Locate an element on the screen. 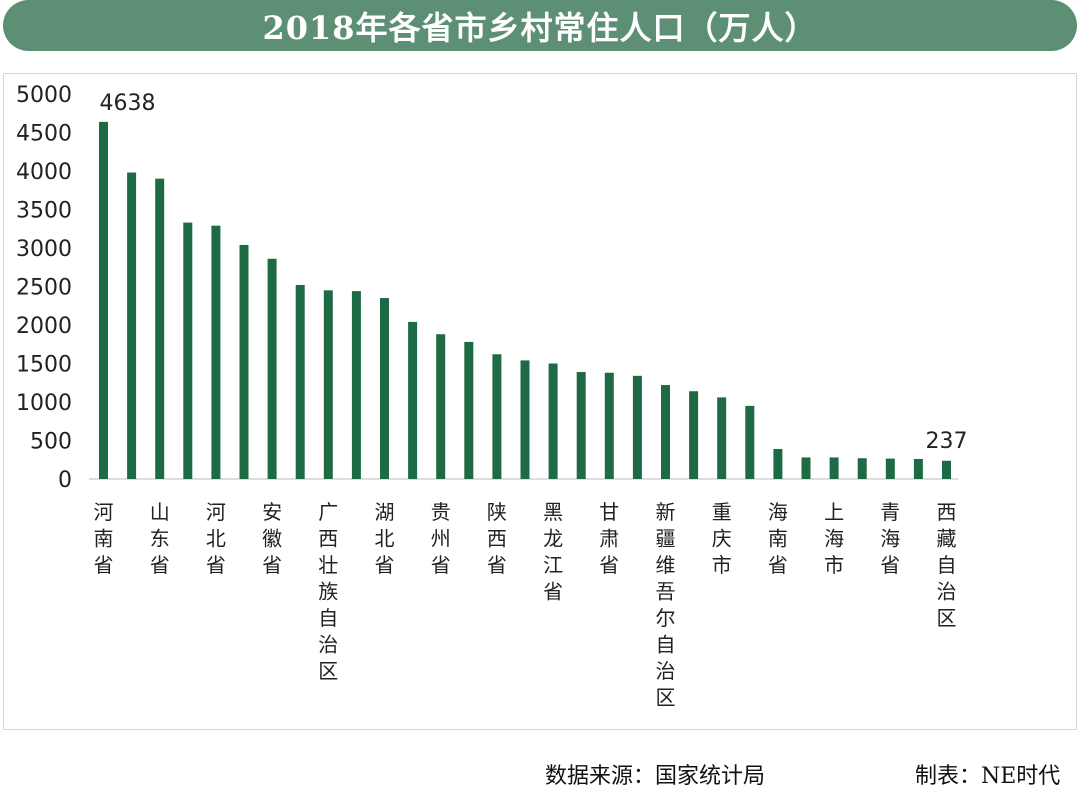 The height and width of the screenshot is (797, 1080). x-category-label: 重庆市 is located at coordinates (722, 538).